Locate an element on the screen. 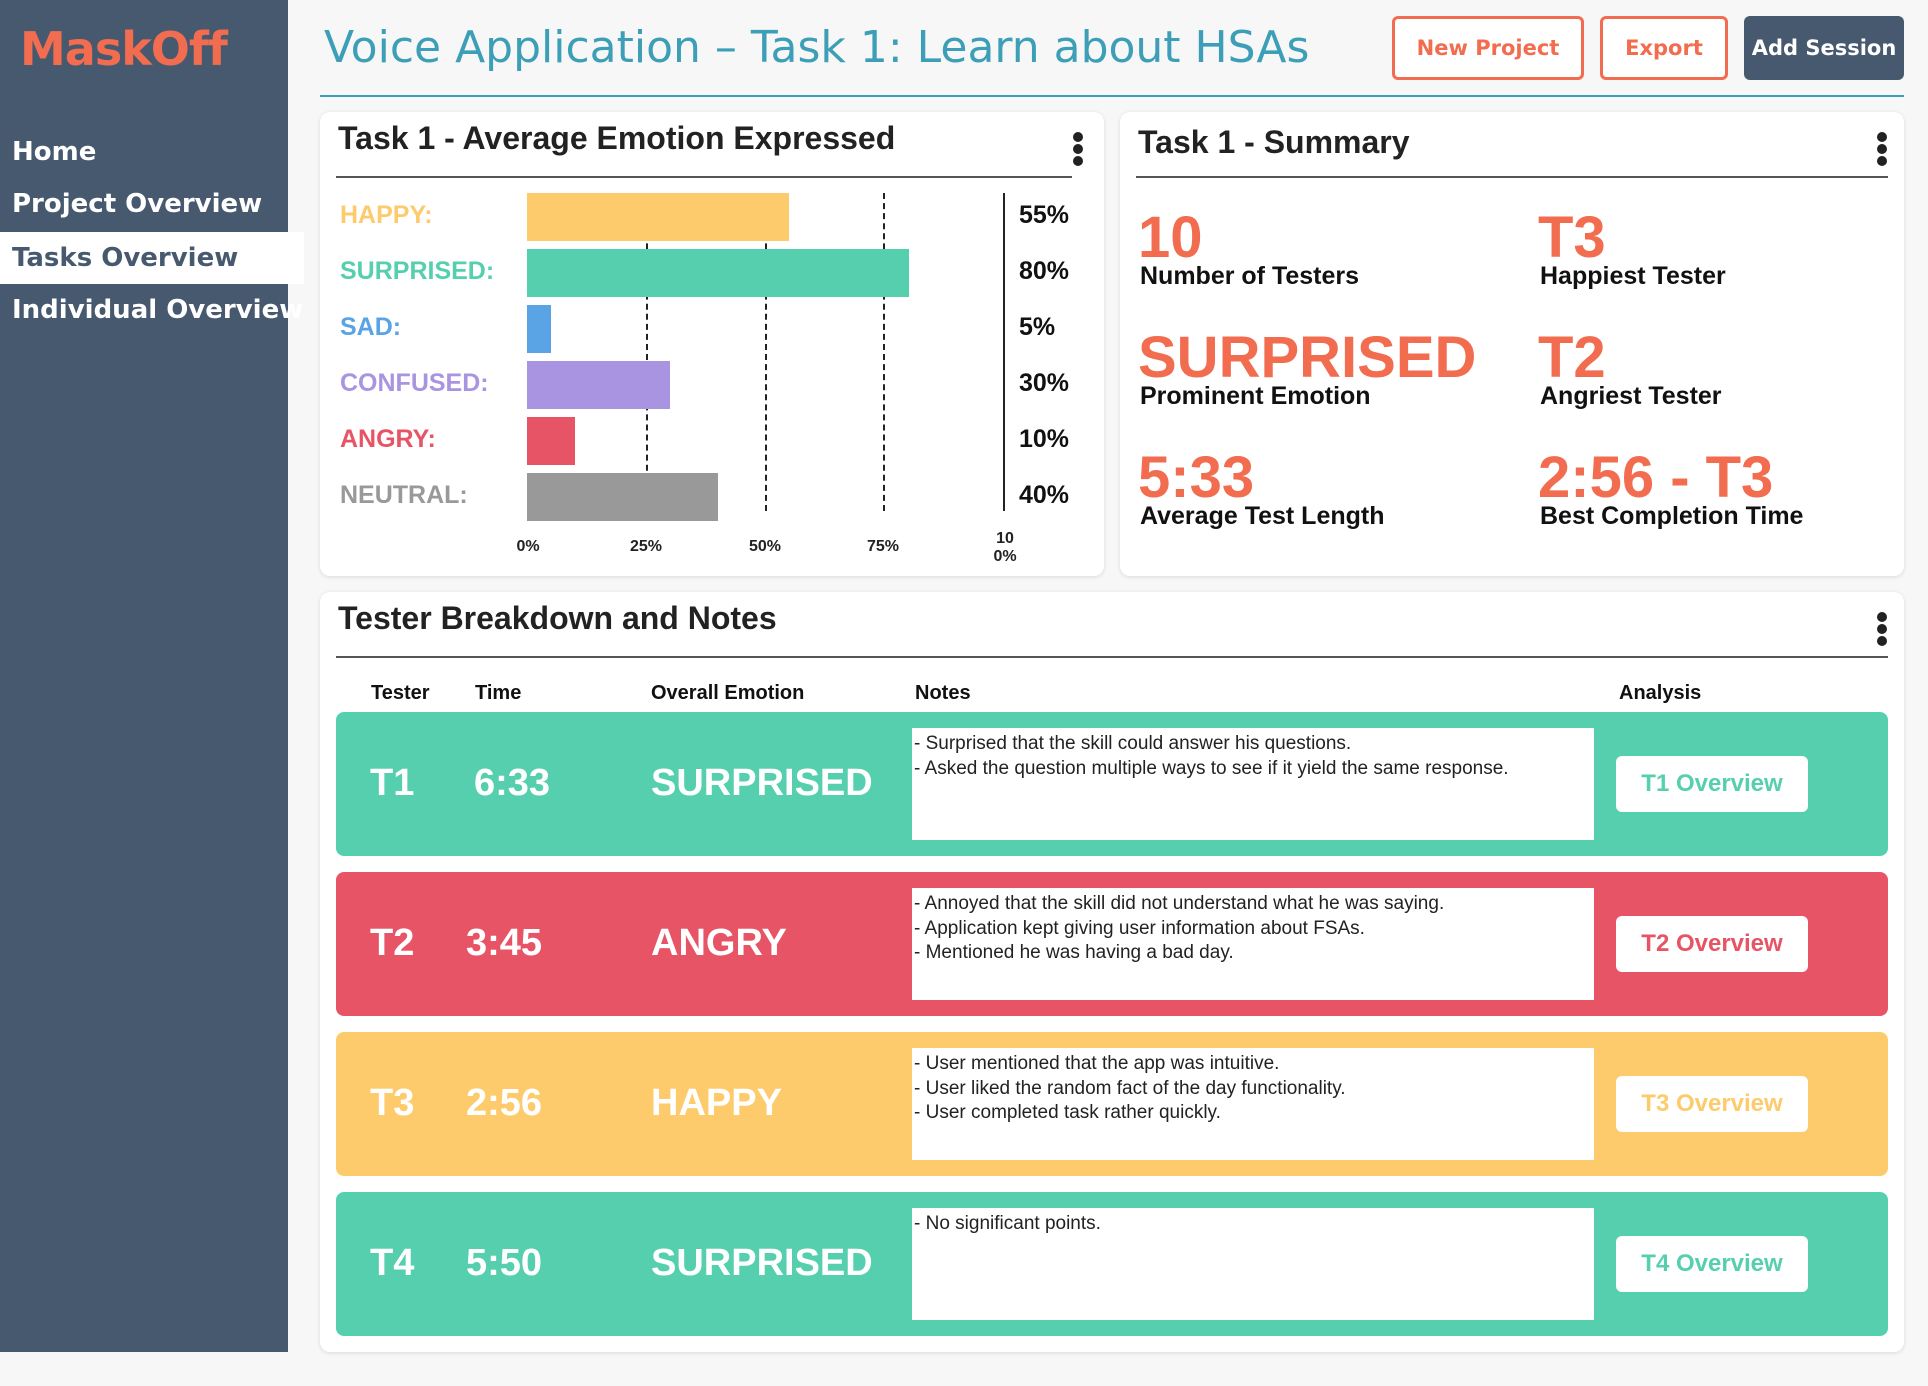 The image size is (1928, 1386). stat-avg-length-label: Average Test Length is located at coordinates (1262, 516).